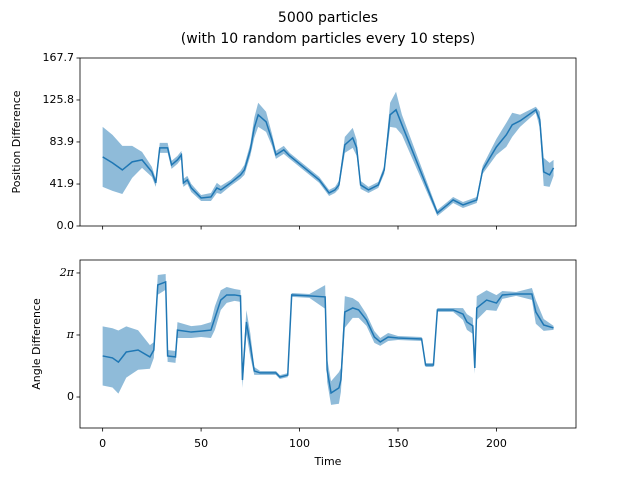 This screenshot has width=640, height=480. What do you see at coordinates (102, 443) in the screenshot?
I see `x-tick-label: 0` at bounding box center [102, 443].